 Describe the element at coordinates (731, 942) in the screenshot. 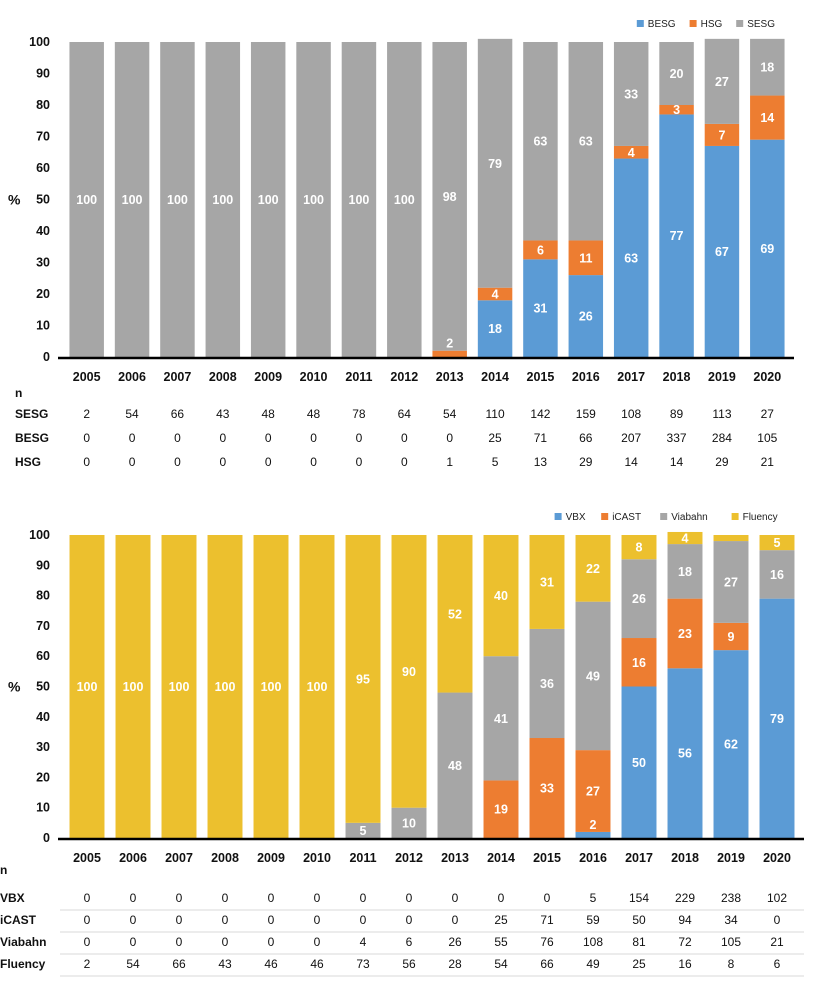

I see `table-cell: 105` at that location.